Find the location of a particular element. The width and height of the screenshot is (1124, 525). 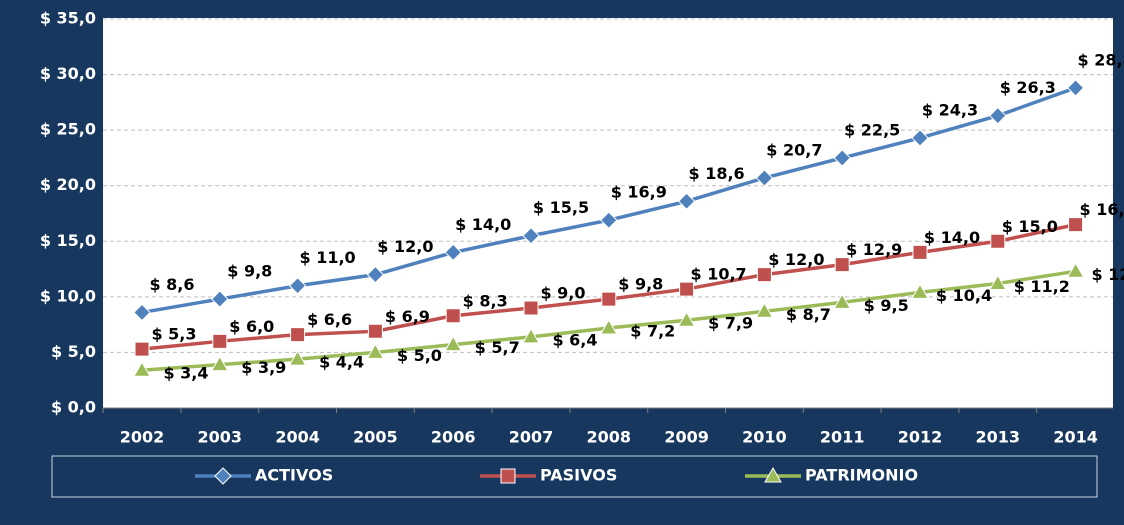

x-tick-label: 2003 is located at coordinates (220, 437).